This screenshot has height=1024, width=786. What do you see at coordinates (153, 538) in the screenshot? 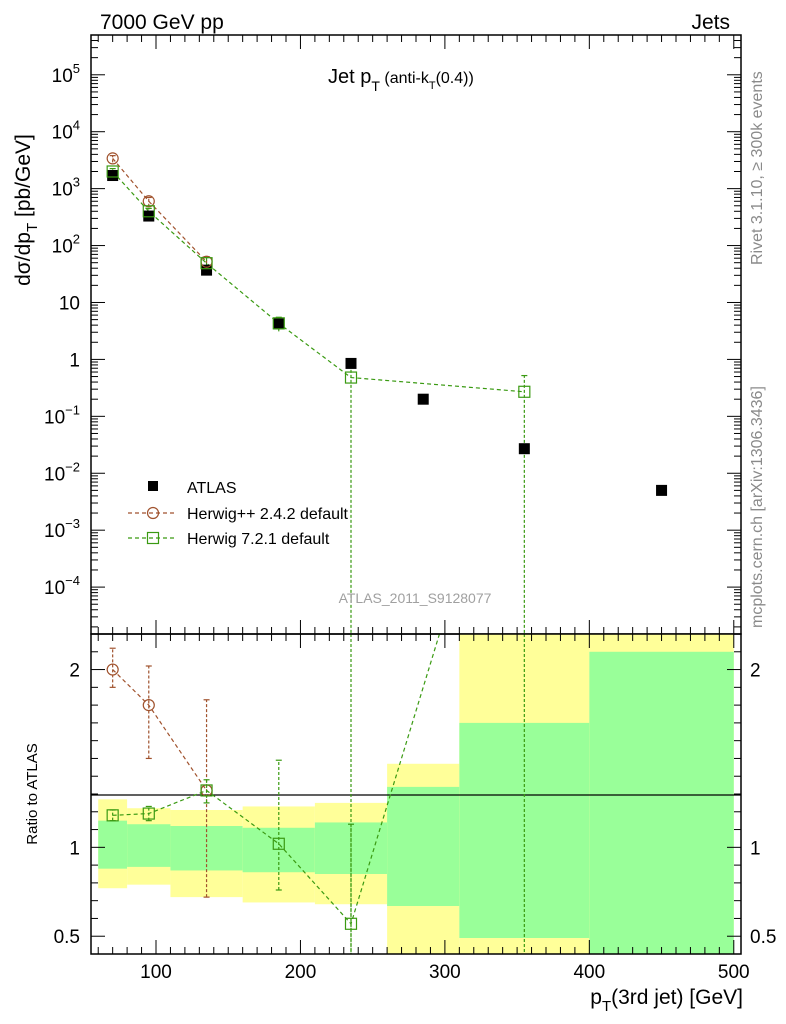
I see `legend-marker-herwig7` at bounding box center [153, 538].